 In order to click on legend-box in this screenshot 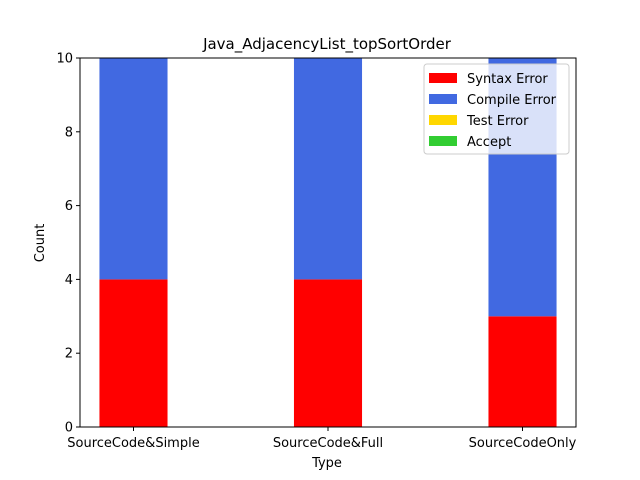, I will do `click(496, 109)`.